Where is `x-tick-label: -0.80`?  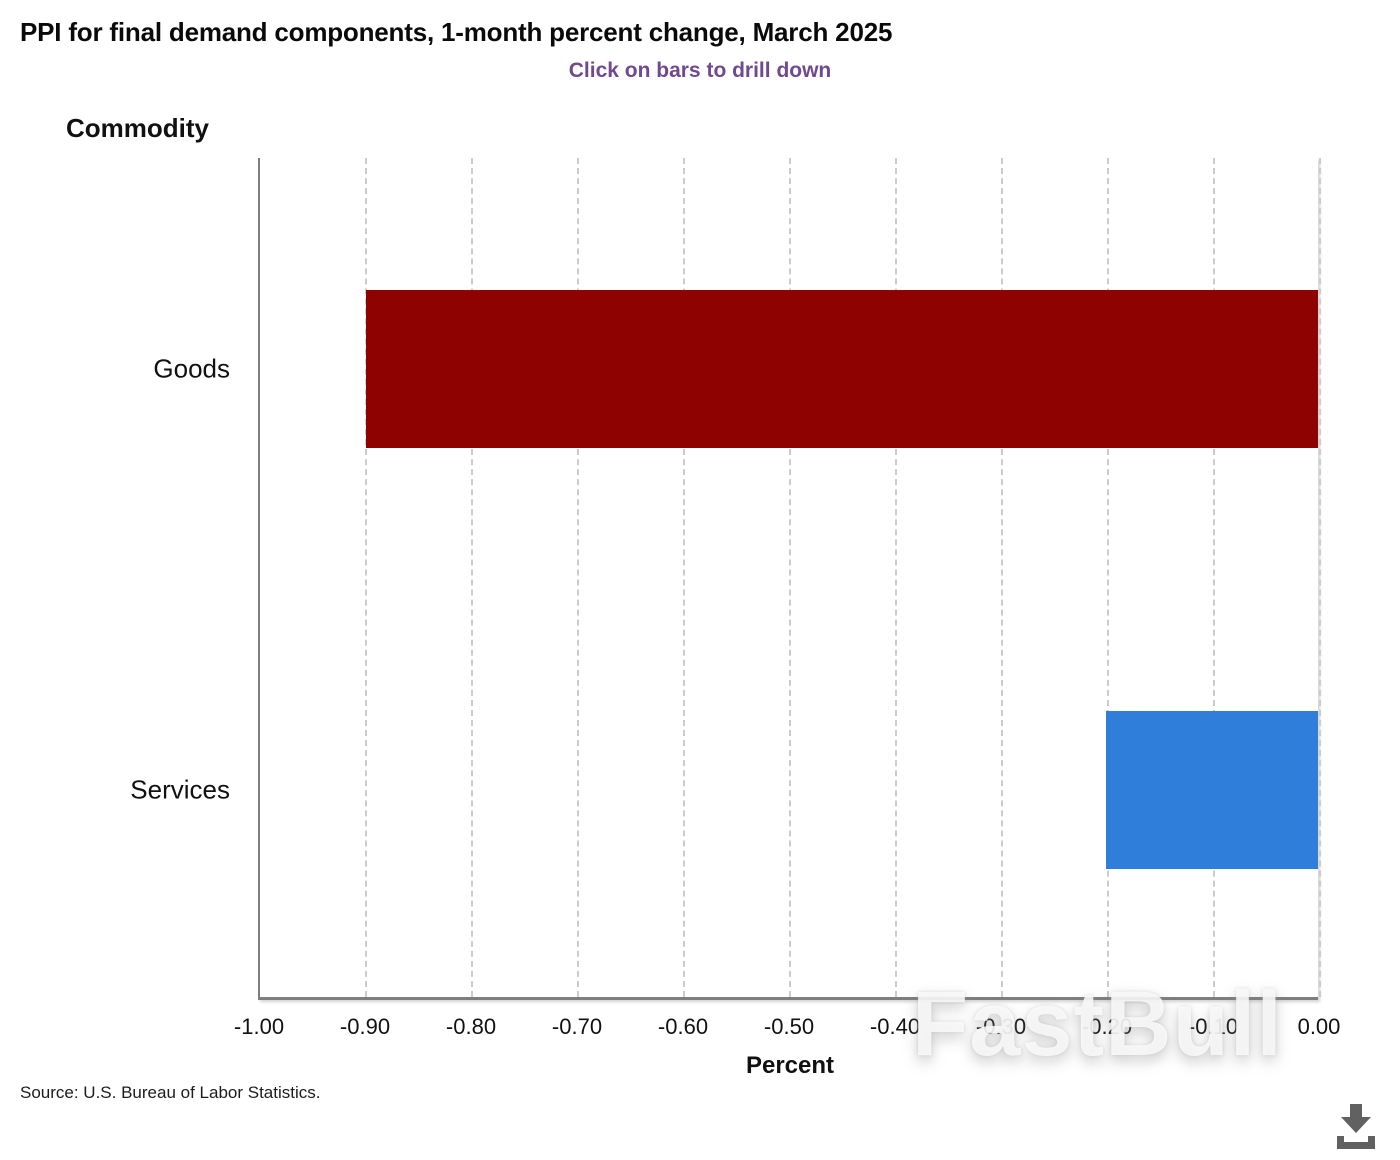 x-tick-label: -0.80 is located at coordinates (471, 1026).